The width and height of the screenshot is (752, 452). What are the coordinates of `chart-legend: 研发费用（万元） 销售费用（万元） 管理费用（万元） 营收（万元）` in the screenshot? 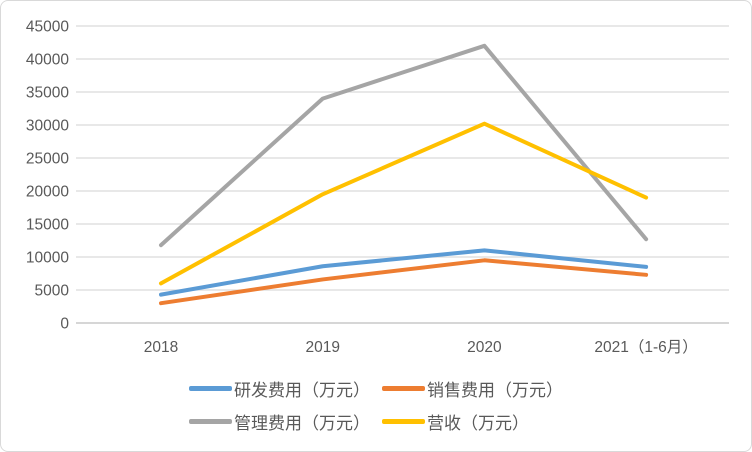 It's located at (376, 405).